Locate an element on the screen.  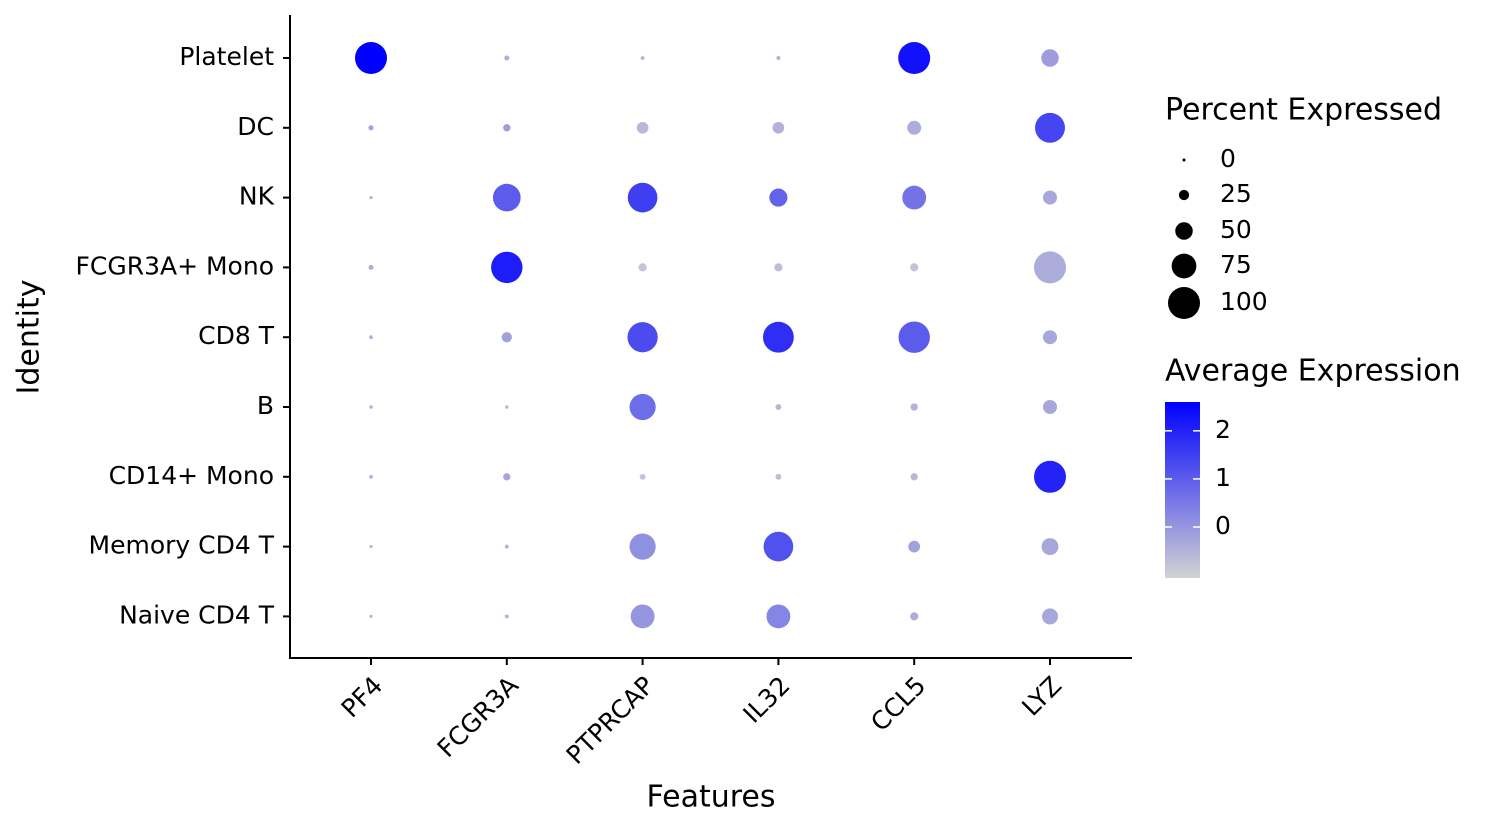
y-tick-label: CD14+ Mono is located at coordinates (191, 475).